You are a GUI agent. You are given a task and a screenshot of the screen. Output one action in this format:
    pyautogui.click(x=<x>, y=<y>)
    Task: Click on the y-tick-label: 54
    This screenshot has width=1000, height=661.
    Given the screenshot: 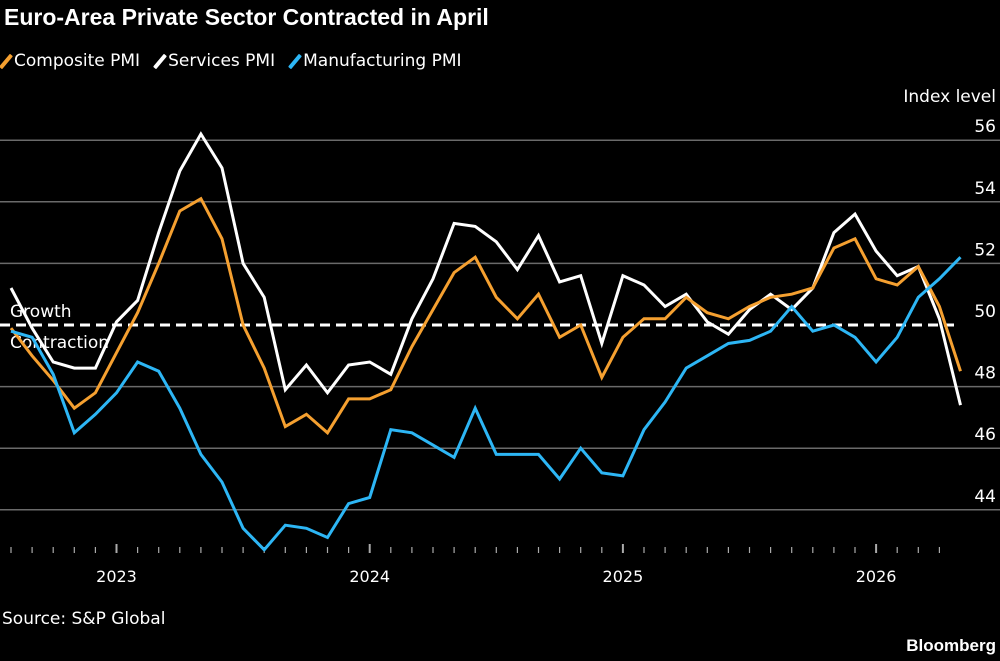 What is the action you would take?
    pyautogui.click(x=985, y=189)
    